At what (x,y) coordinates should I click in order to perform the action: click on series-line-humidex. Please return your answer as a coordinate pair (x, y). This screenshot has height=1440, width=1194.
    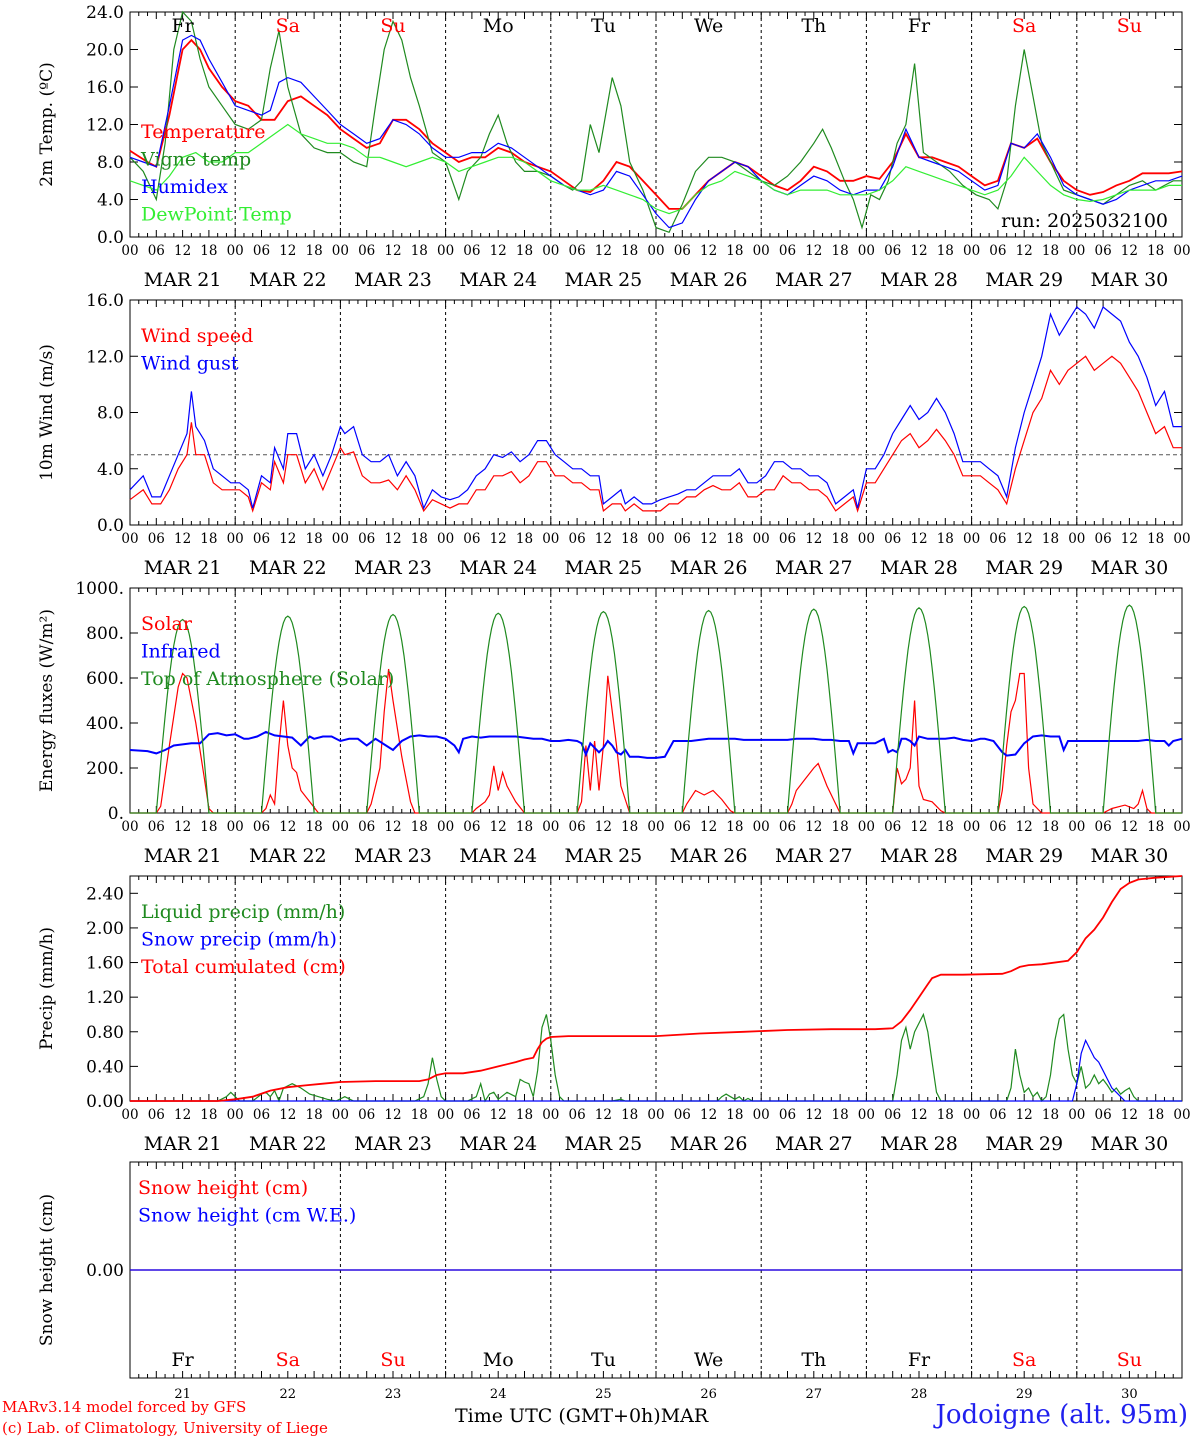
    Looking at the image, I should click on (656, 131).